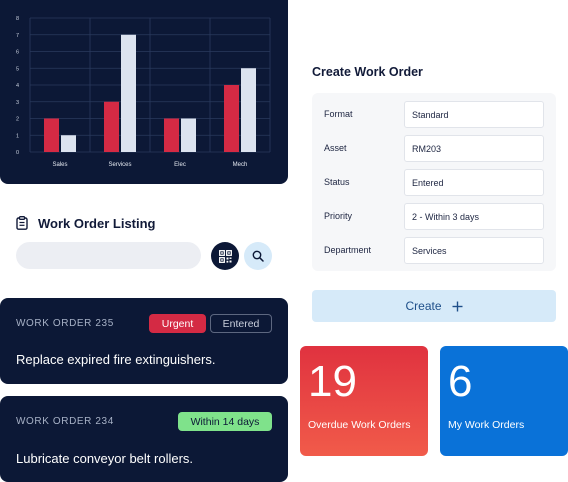 This screenshot has width=568, height=482. What do you see at coordinates (17, 136) in the screenshot?
I see `y-tick-label: 1` at bounding box center [17, 136].